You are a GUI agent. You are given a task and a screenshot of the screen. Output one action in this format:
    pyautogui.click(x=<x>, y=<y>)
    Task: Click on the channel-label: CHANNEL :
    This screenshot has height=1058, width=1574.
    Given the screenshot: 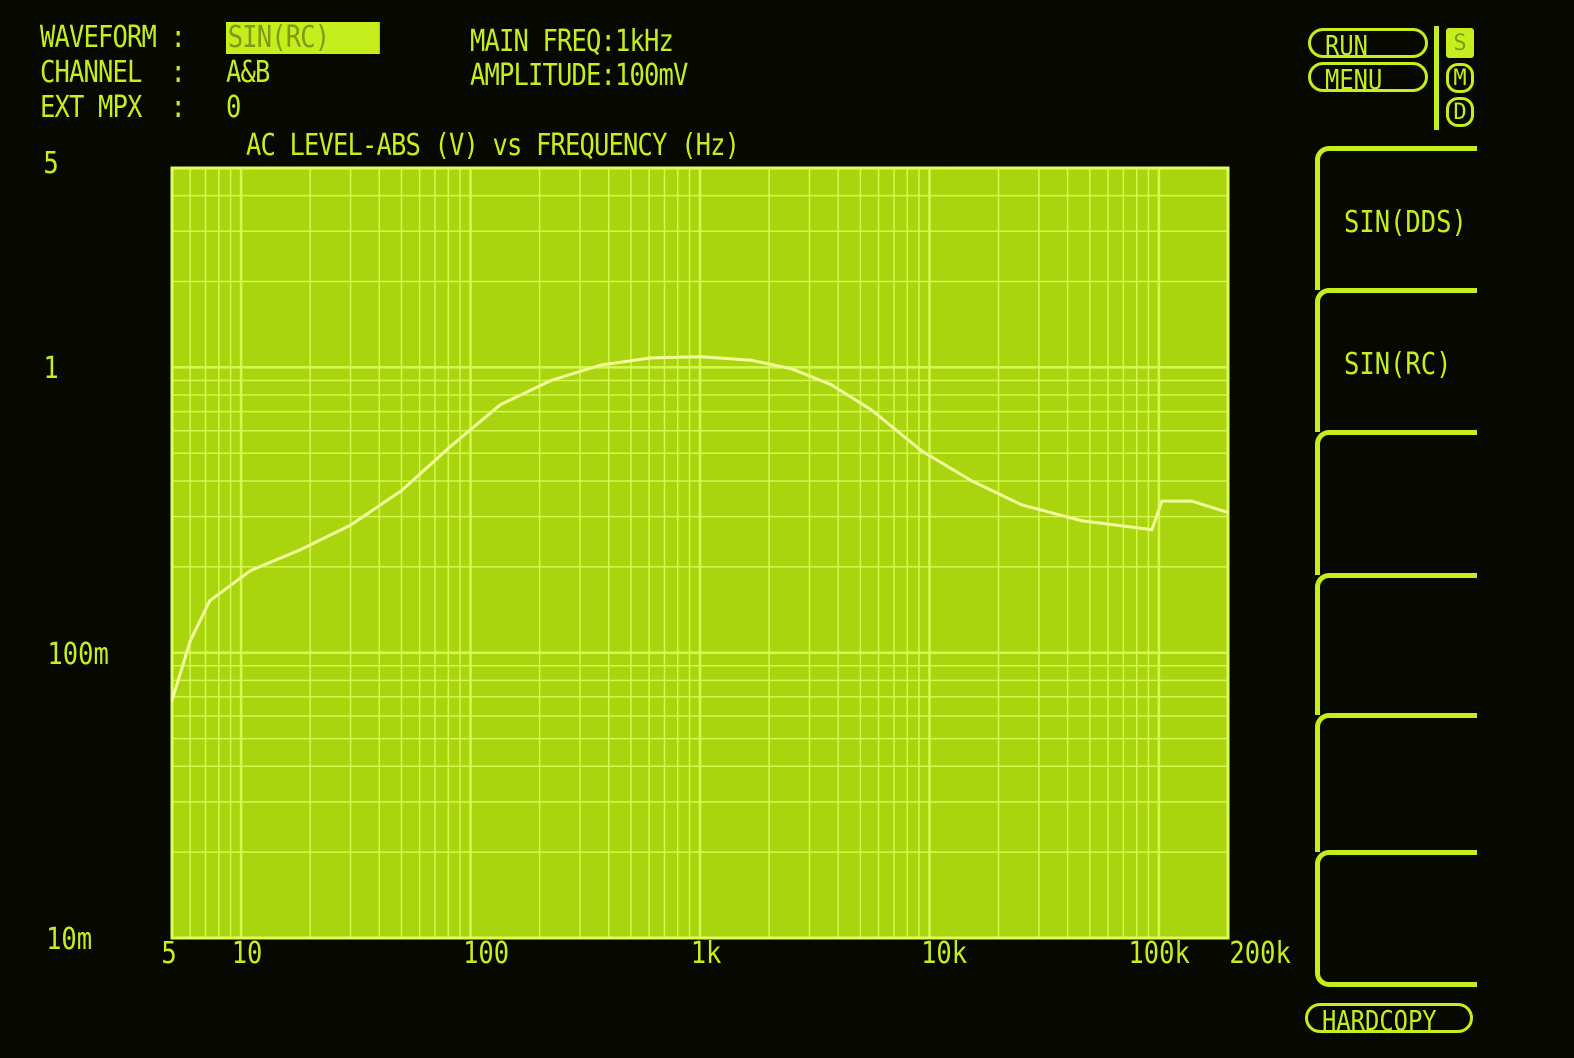 What is the action you would take?
    pyautogui.click(x=113, y=72)
    